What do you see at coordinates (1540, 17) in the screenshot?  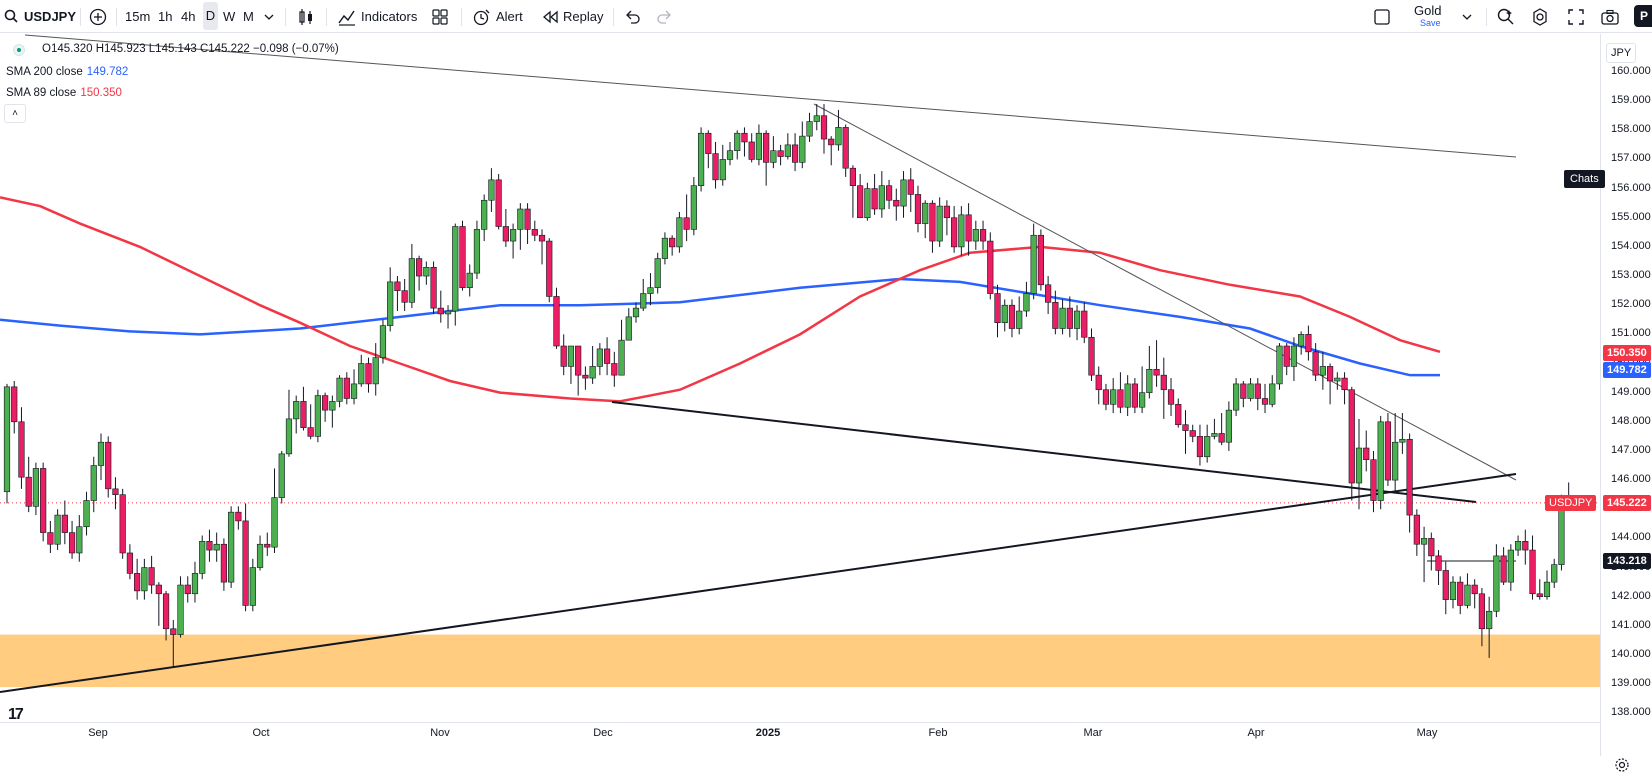 I see `settings-gear-icon` at bounding box center [1540, 17].